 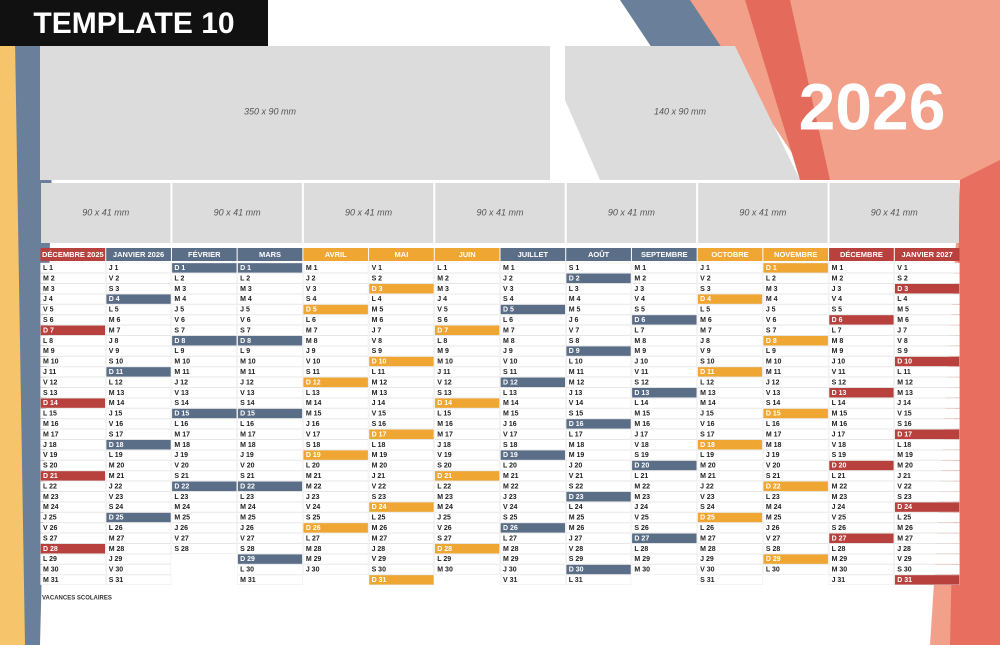 What do you see at coordinates (772, 299) in the screenshot?
I see `day: M 4` at bounding box center [772, 299].